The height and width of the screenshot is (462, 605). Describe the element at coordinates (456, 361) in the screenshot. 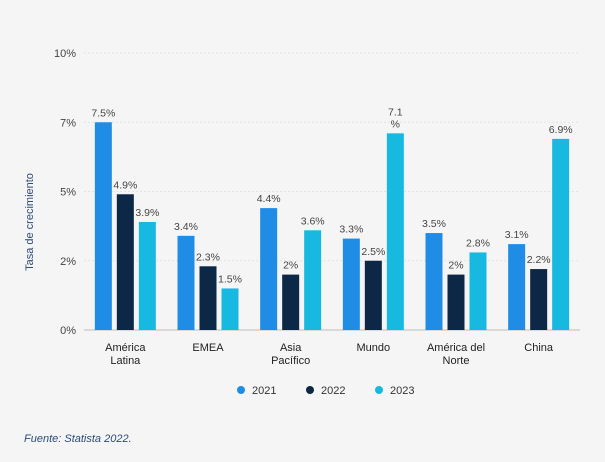

I see `category-label: Norte` at that location.